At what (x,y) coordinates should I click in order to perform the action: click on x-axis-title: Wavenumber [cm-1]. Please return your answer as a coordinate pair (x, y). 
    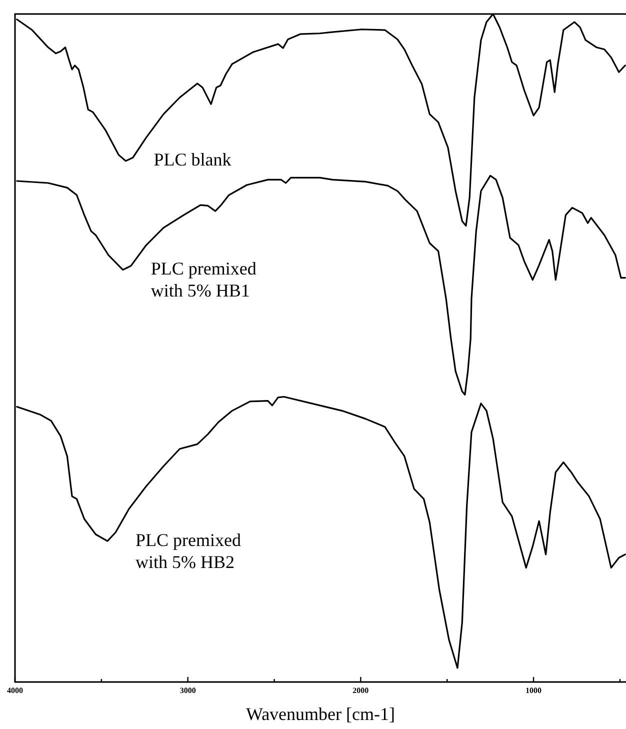
    Looking at the image, I should click on (320, 714).